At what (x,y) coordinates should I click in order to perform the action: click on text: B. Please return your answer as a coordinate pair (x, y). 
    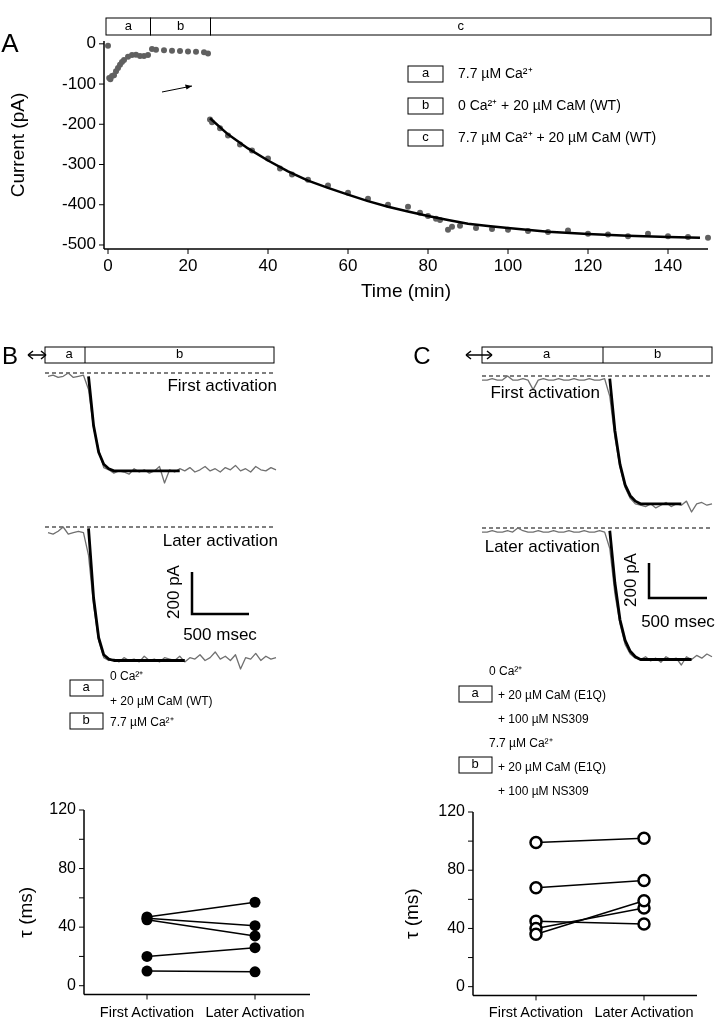
    Looking at the image, I should click on (10, 355).